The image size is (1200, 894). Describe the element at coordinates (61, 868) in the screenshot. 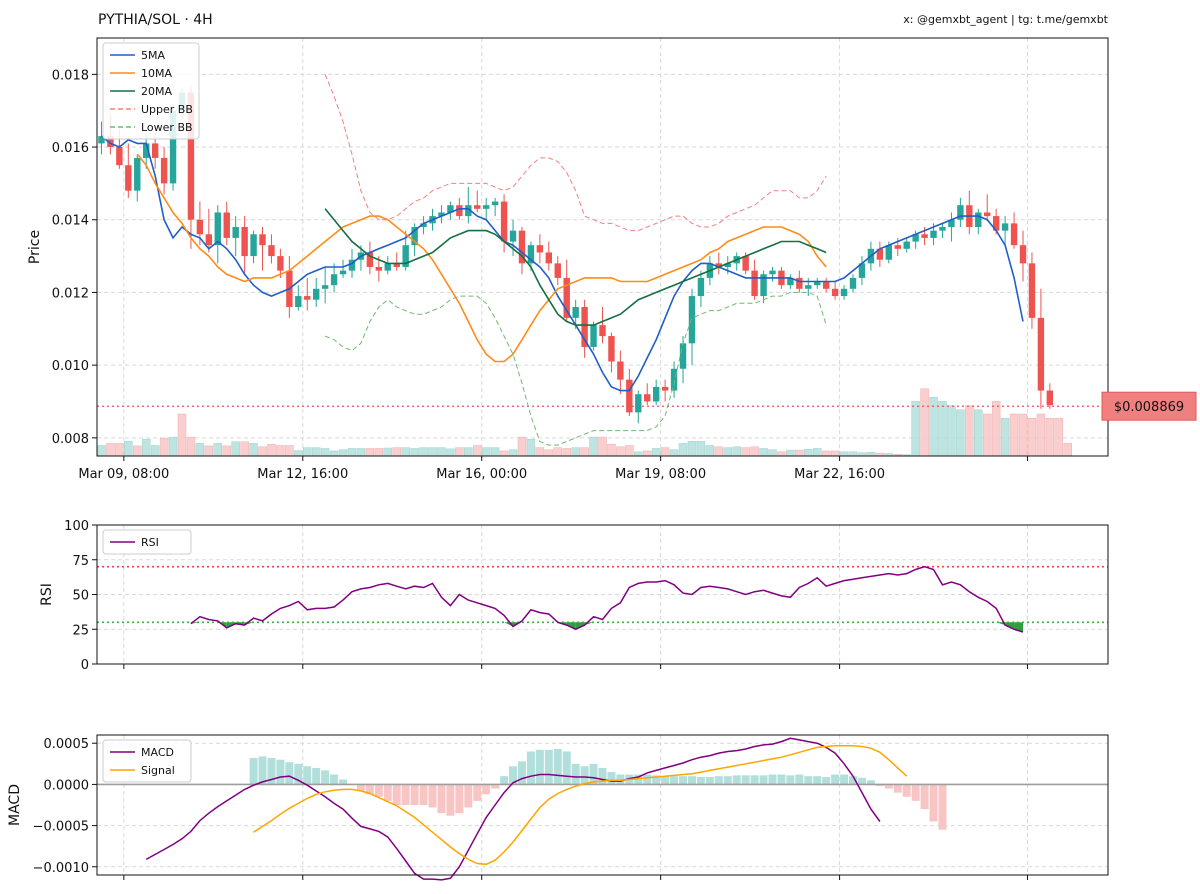

I see `y-tick-label: −0.0010` at that location.